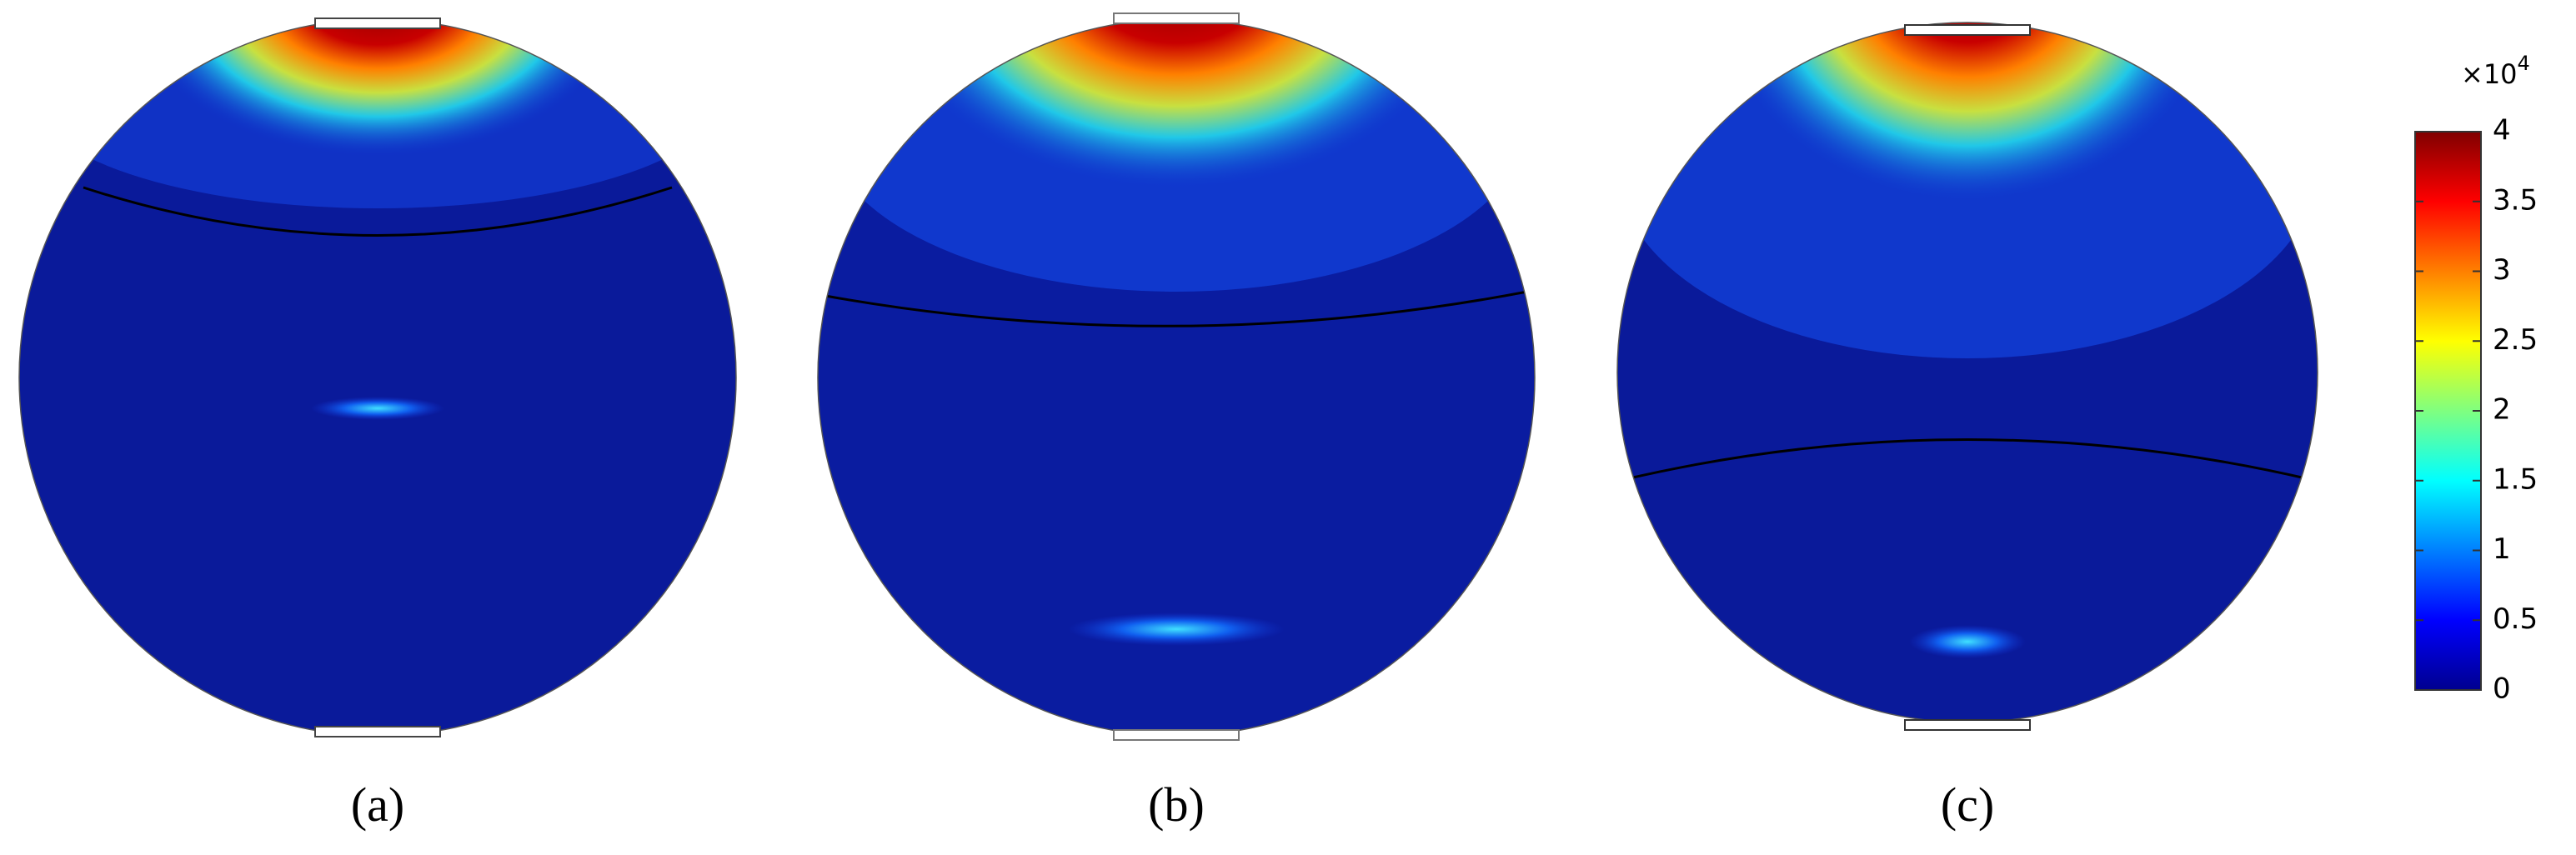 Image resolution: width=2576 pixels, height=855 pixels. What do you see at coordinates (2502, 549) in the screenshot?
I see `tick-label: 1` at bounding box center [2502, 549].